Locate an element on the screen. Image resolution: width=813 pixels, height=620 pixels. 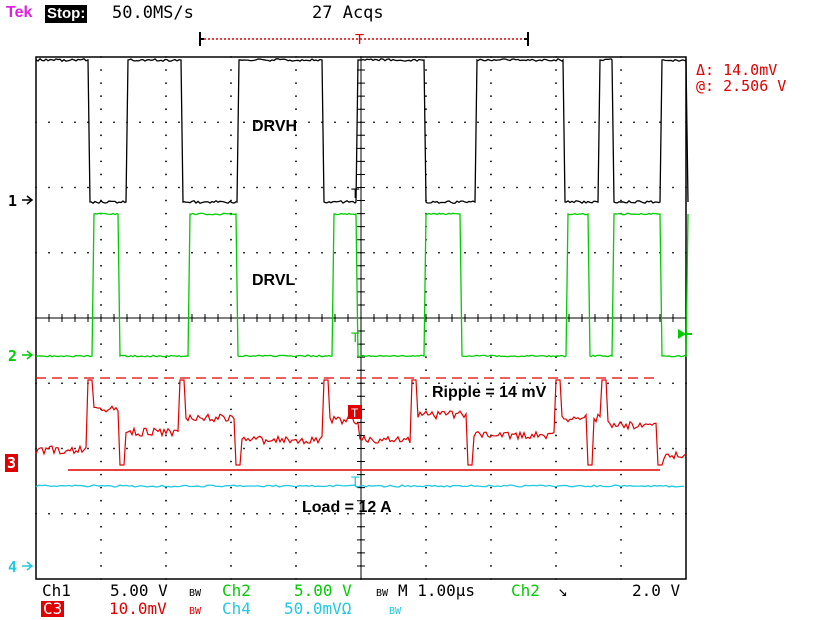
ch3-bw-limit-icon: BW is located at coordinates (195, 612).